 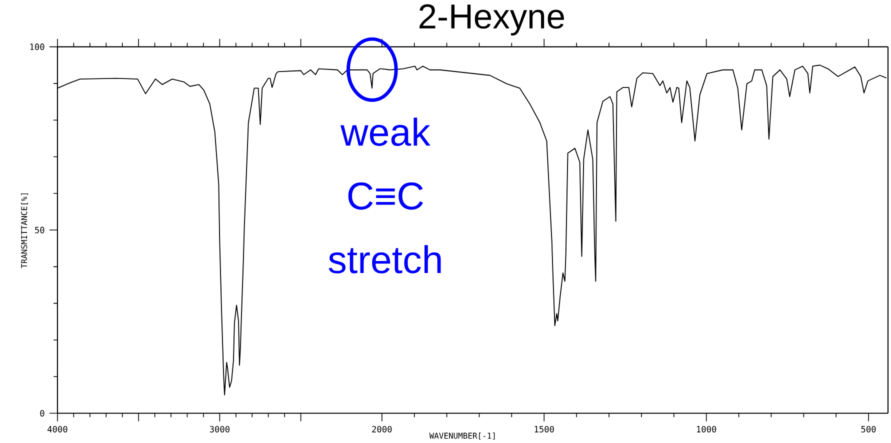 What do you see at coordinates (868, 429) in the screenshot?
I see `x-tick-label: 500` at bounding box center [868, 429].